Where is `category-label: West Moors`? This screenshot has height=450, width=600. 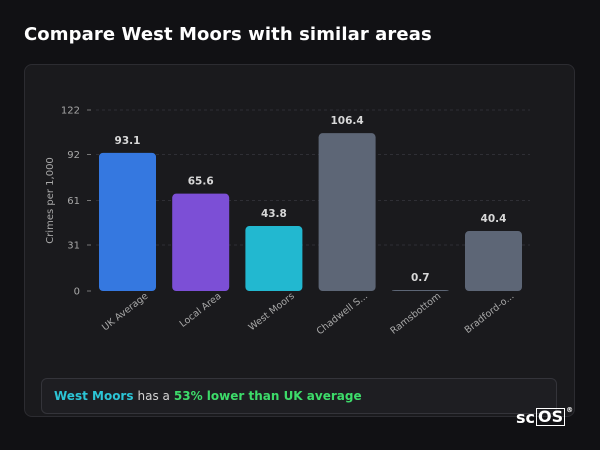 category-label: West Moors is located at coordinates (272, 312).